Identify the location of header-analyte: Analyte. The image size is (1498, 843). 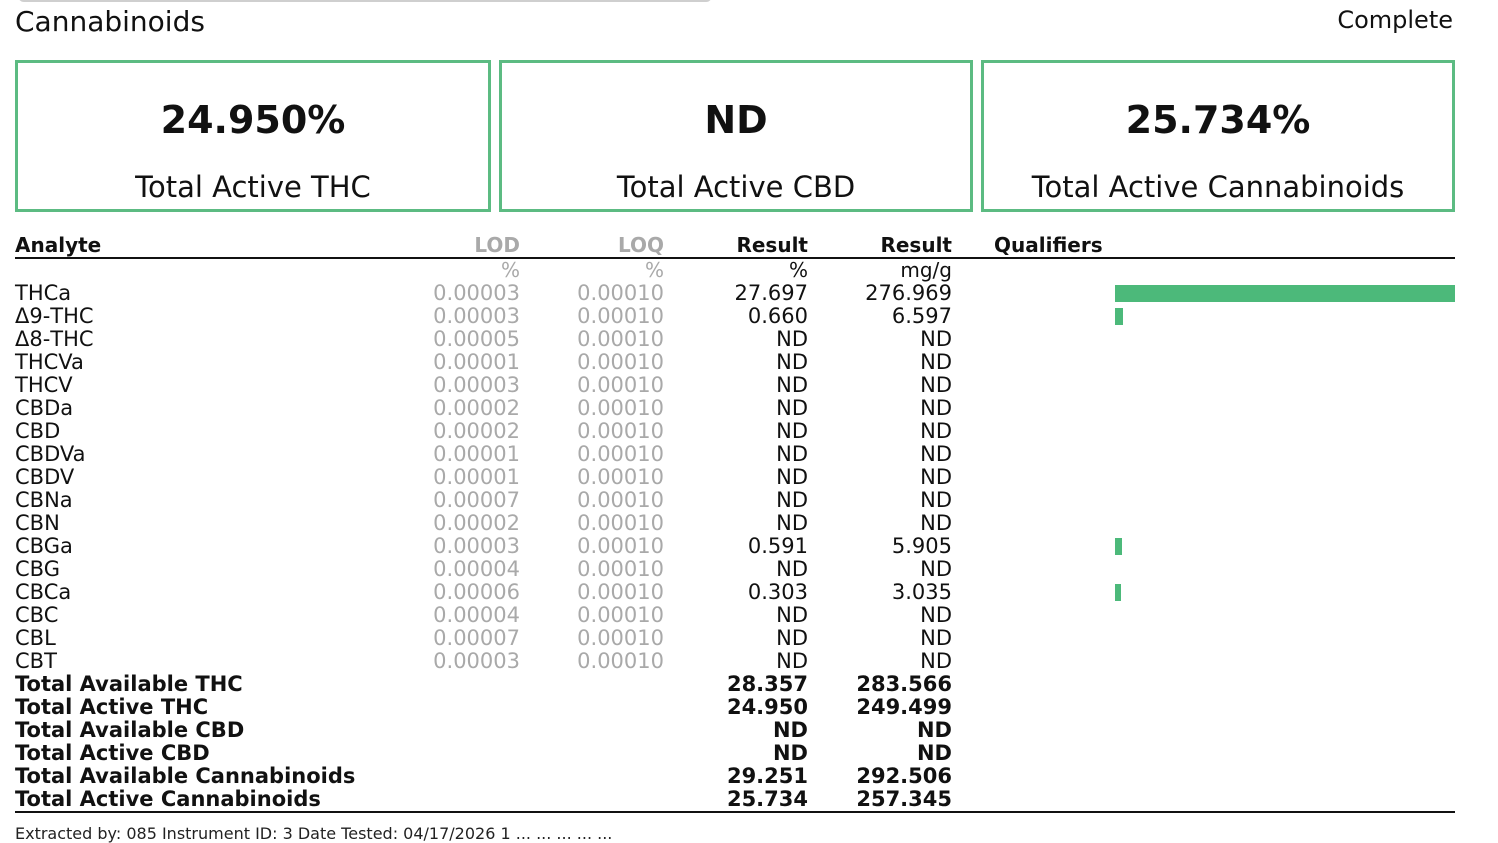
(58, 245).